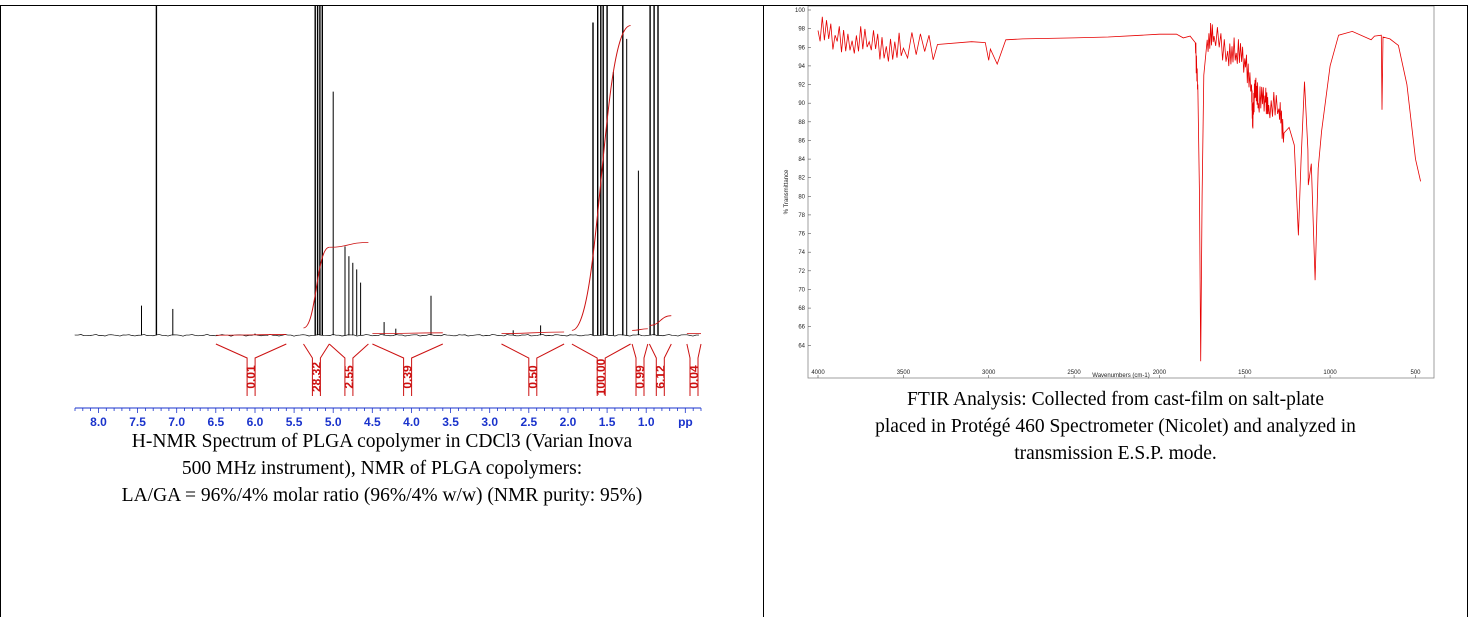 The width and height of the screenshot is (1468, 617). I want to click on nmr-axis-tick-label: 5.0, so click(333, 421).